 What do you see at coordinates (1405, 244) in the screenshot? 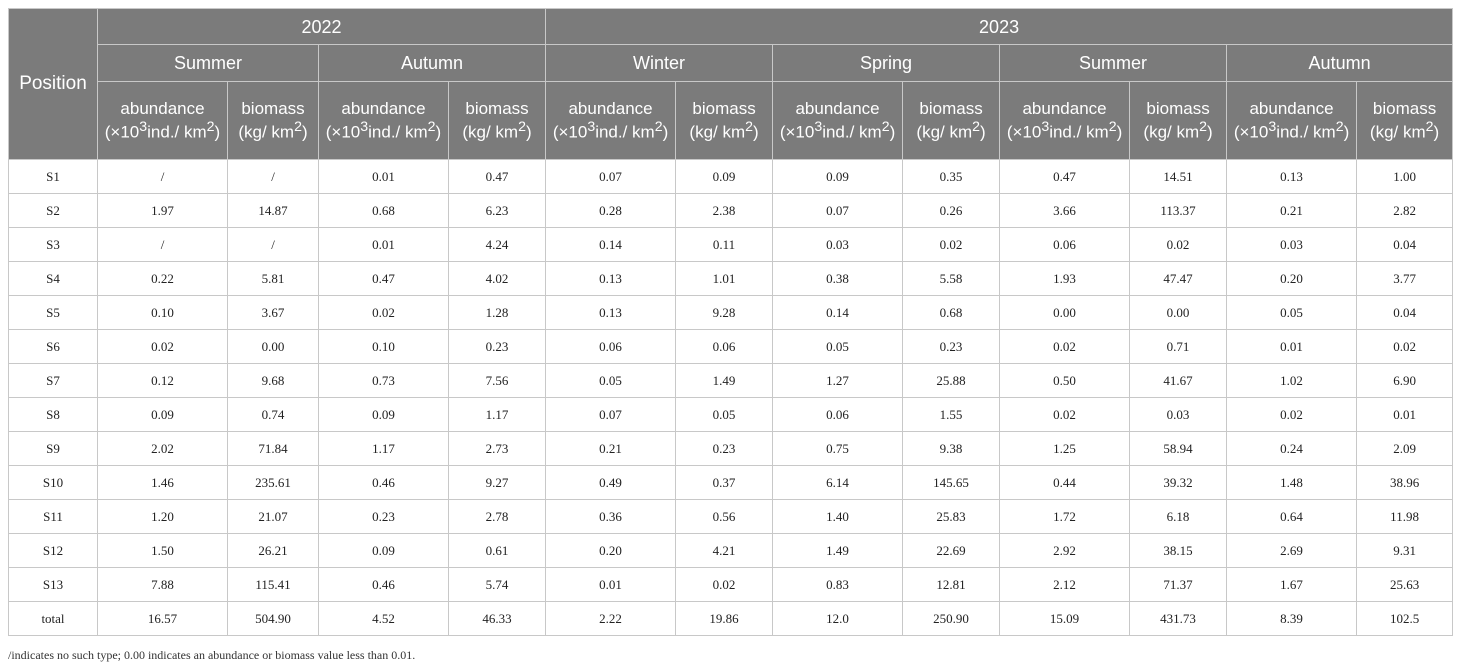
I see `biomass-cell: 0.04` at bounding box center [1405, 244].